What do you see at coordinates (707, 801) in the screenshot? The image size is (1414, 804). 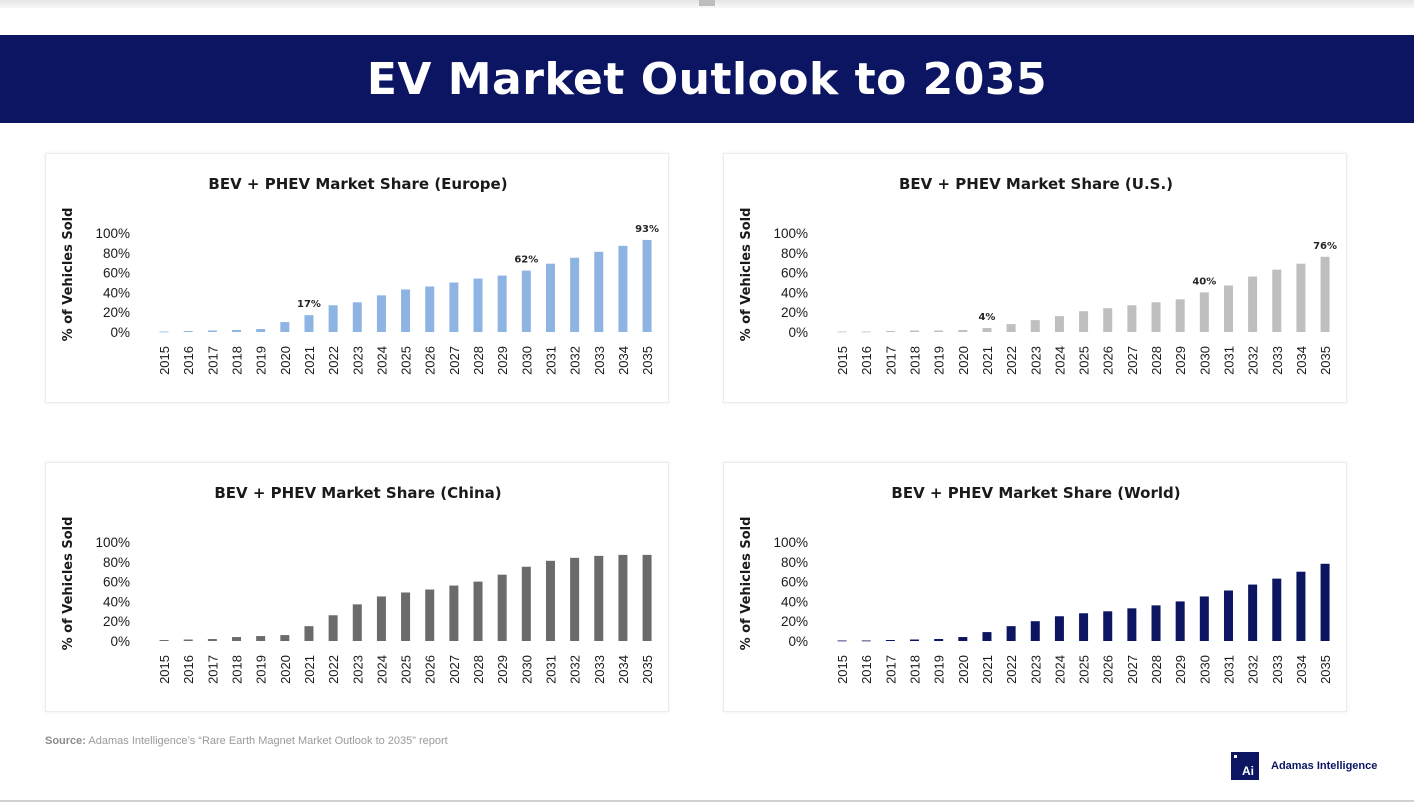 I see `bottom-rule` at bounding box center [707, 801].